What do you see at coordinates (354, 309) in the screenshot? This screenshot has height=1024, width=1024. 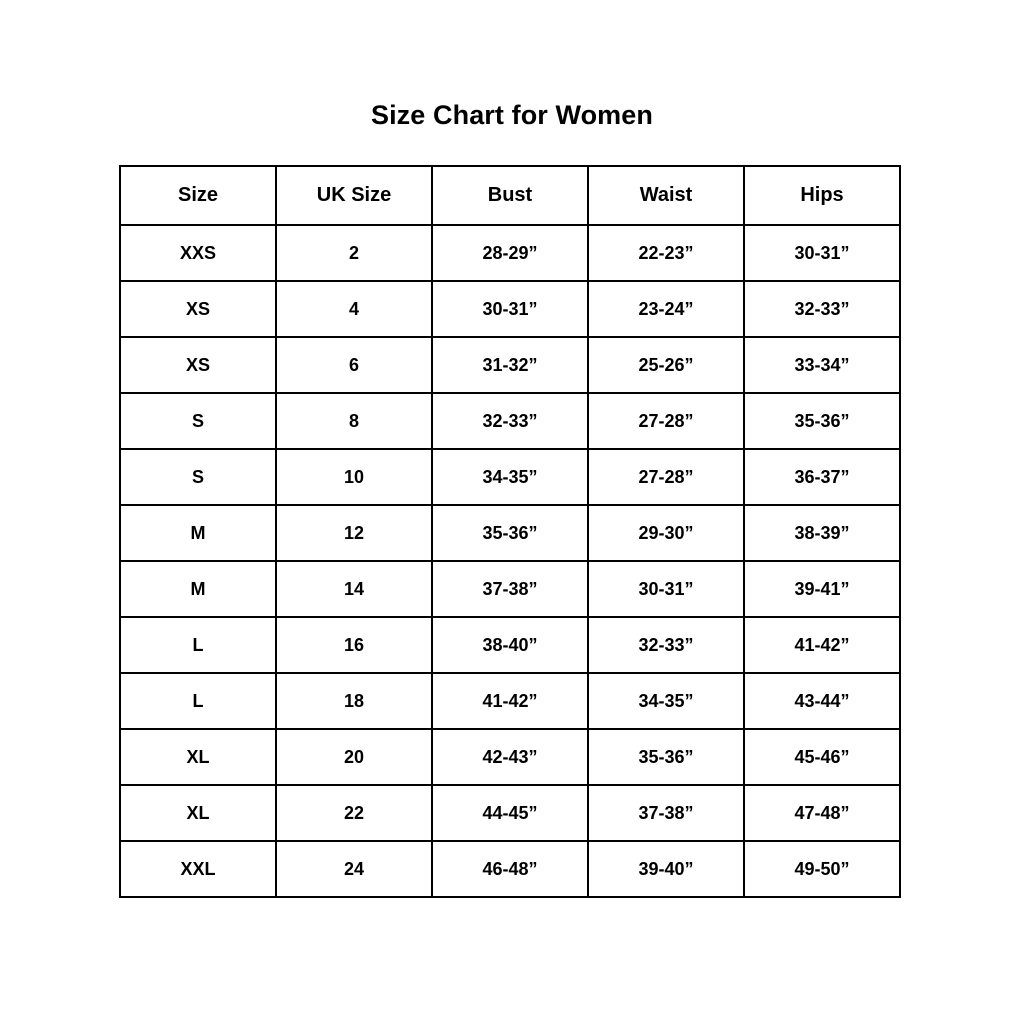 I see `cell-uk-size: 4` at bounding box center [354, 309].